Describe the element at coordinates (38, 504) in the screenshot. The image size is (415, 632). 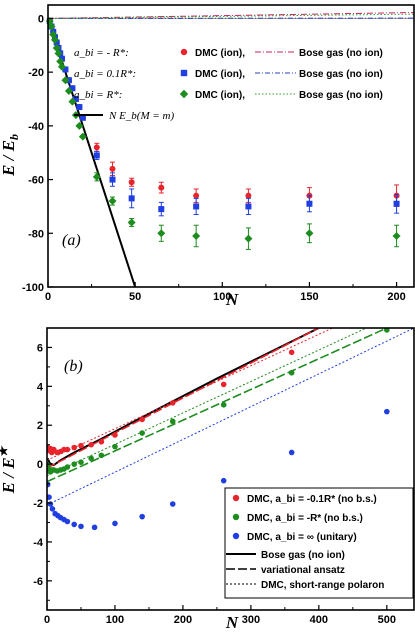
I see `y-tick-label: -2` at that location.